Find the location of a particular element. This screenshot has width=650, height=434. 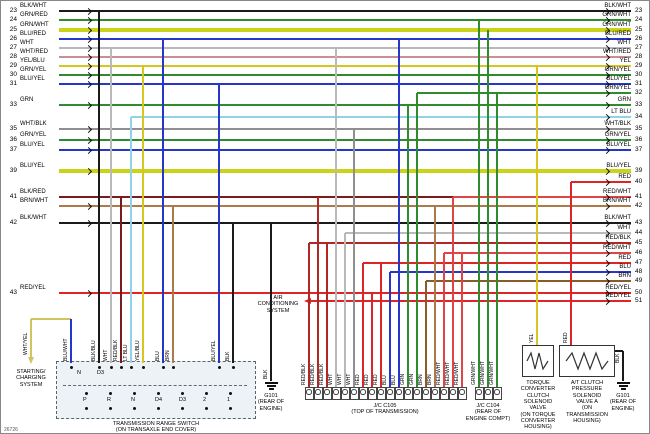

wire-color-label: GRN/RED is located at coordinates (34, 15).